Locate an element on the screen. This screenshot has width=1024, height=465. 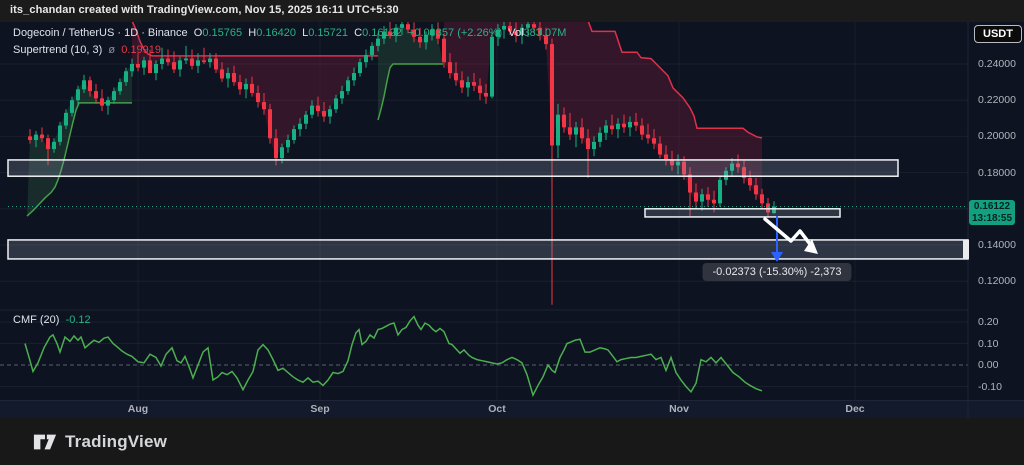
cmf-axis-label: 0.10 is located at coordinates (988, 343).